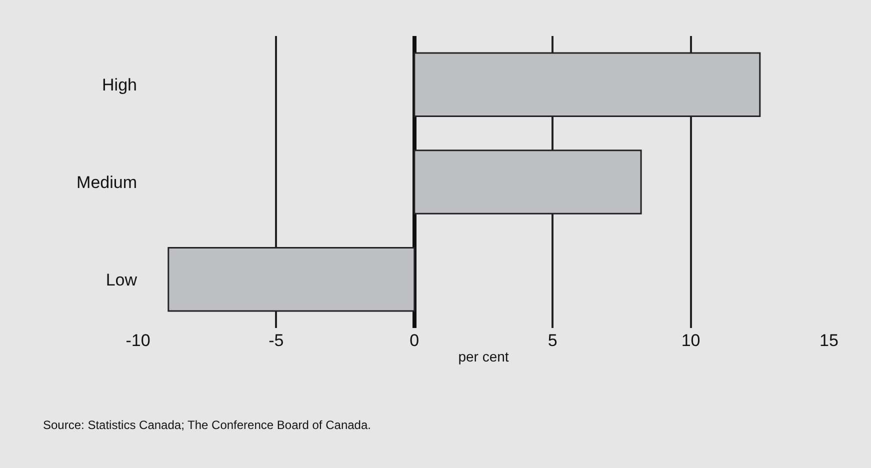 The image size is (871, 468). I want to click on x-axis-title: per cent, so click(483, 356).